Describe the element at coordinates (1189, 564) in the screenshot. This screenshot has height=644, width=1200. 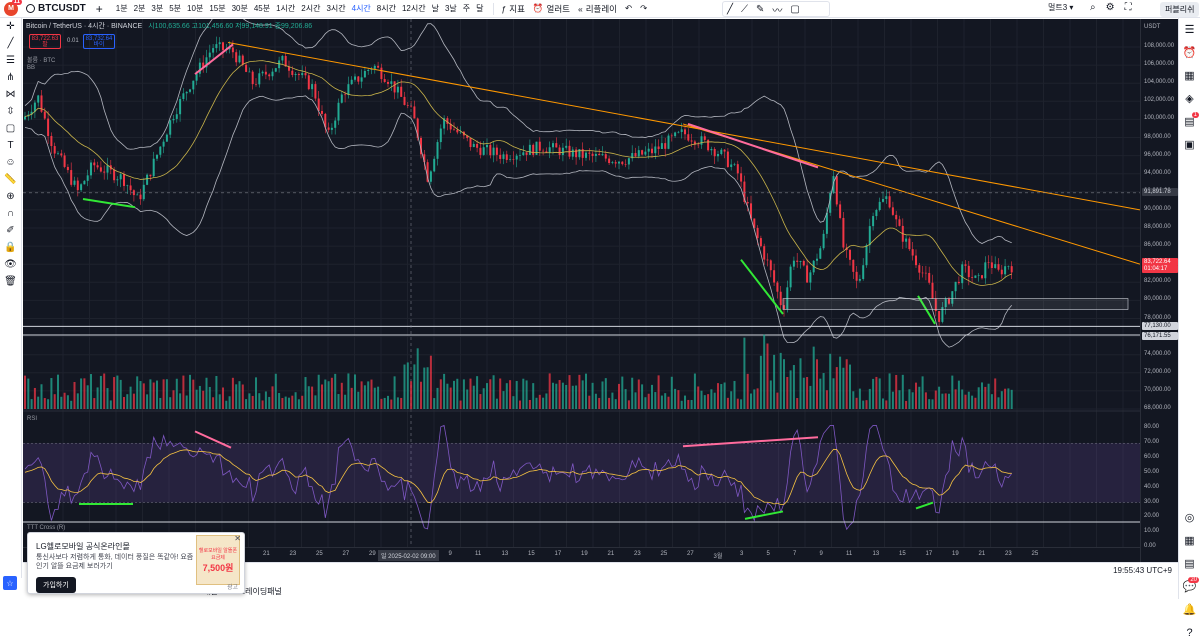
I see `hotlist-icon: ▤` at that location.